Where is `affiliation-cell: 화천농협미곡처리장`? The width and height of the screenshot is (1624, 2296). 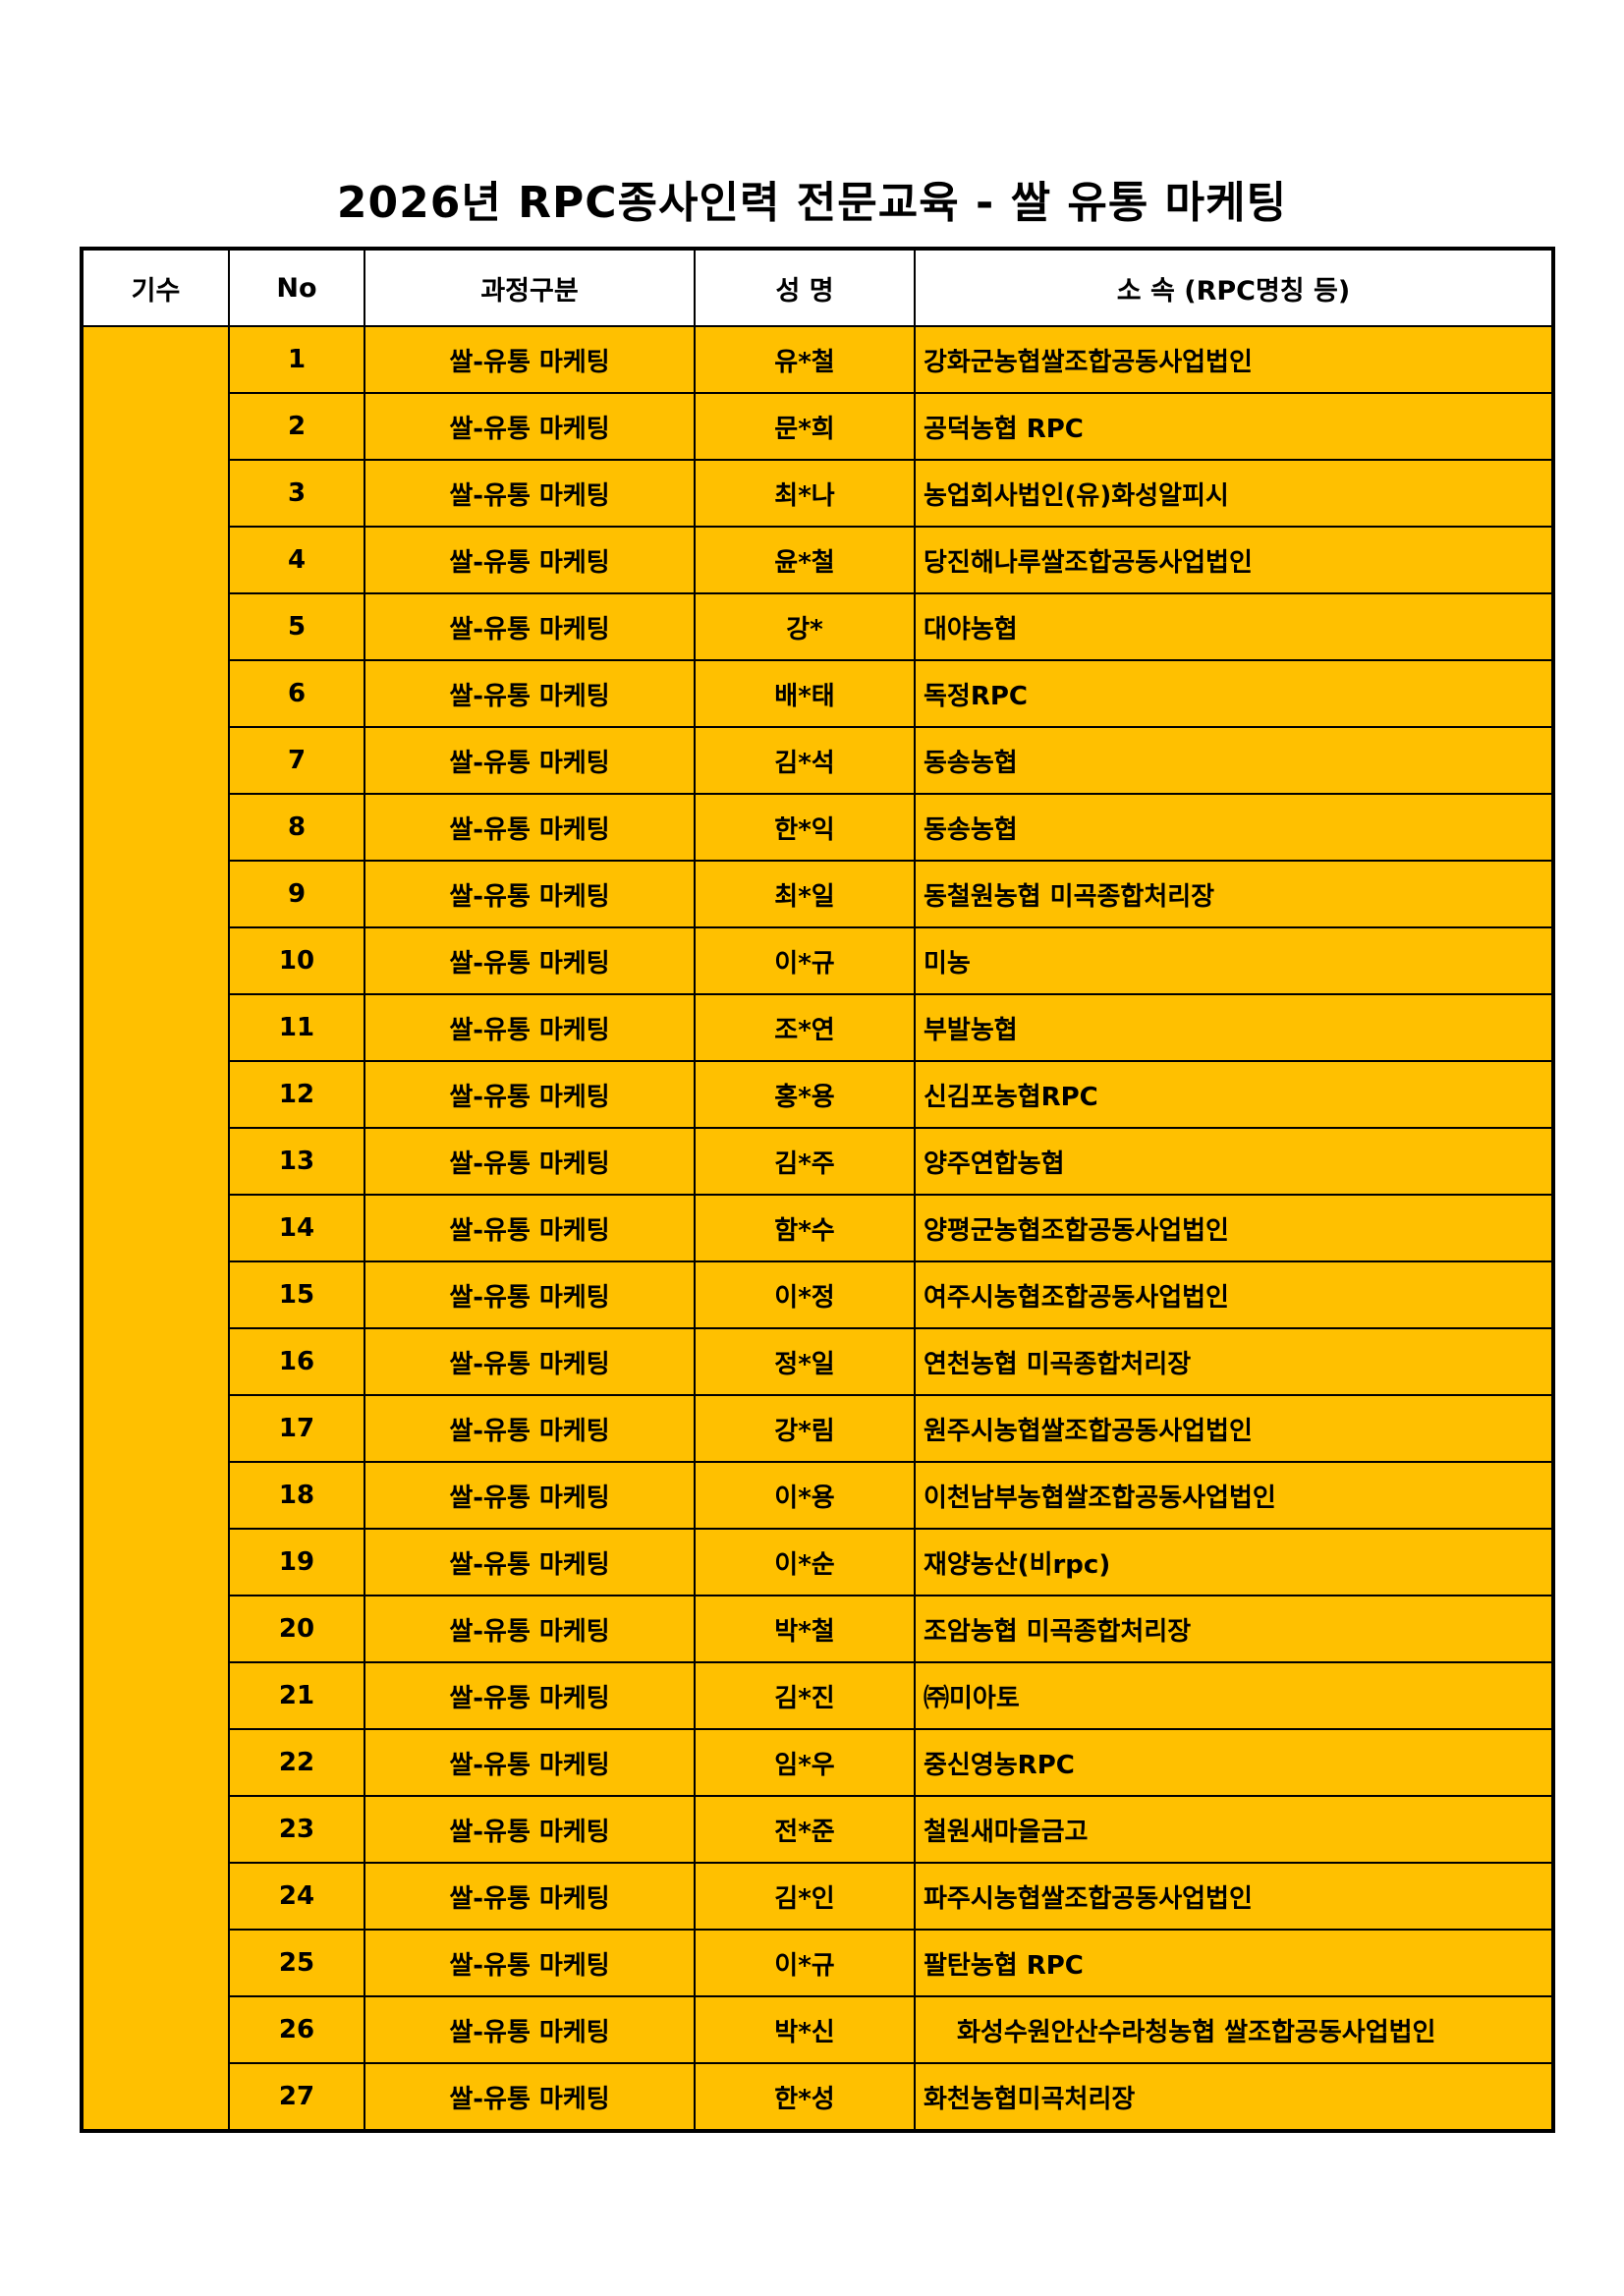 affiliation-cell: 화천농협미곡처리장 is located at coordinates (1234, 2097).